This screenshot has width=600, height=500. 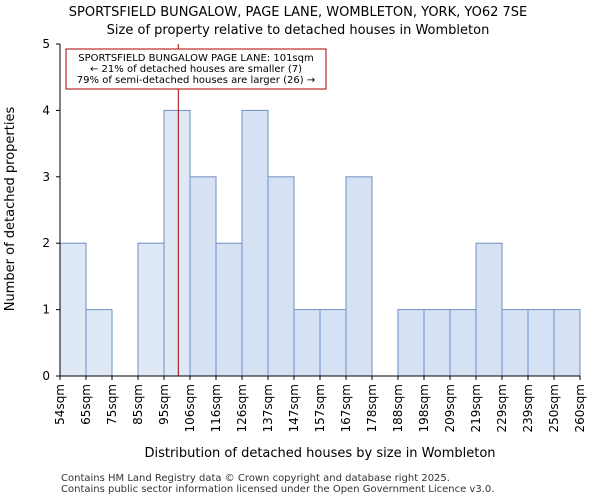 What do you see at coordinates (567, 343) in the screenshot?
I see `bar-250sqm` at bounding box center [567, 343].